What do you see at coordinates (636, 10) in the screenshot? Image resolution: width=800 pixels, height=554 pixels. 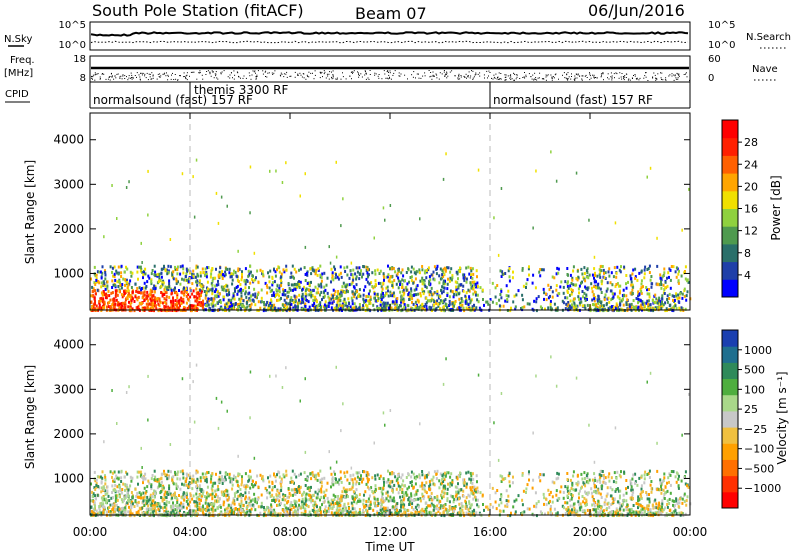 I see `date-title: 06/Jun/2016` at bounding box center [636, 10].